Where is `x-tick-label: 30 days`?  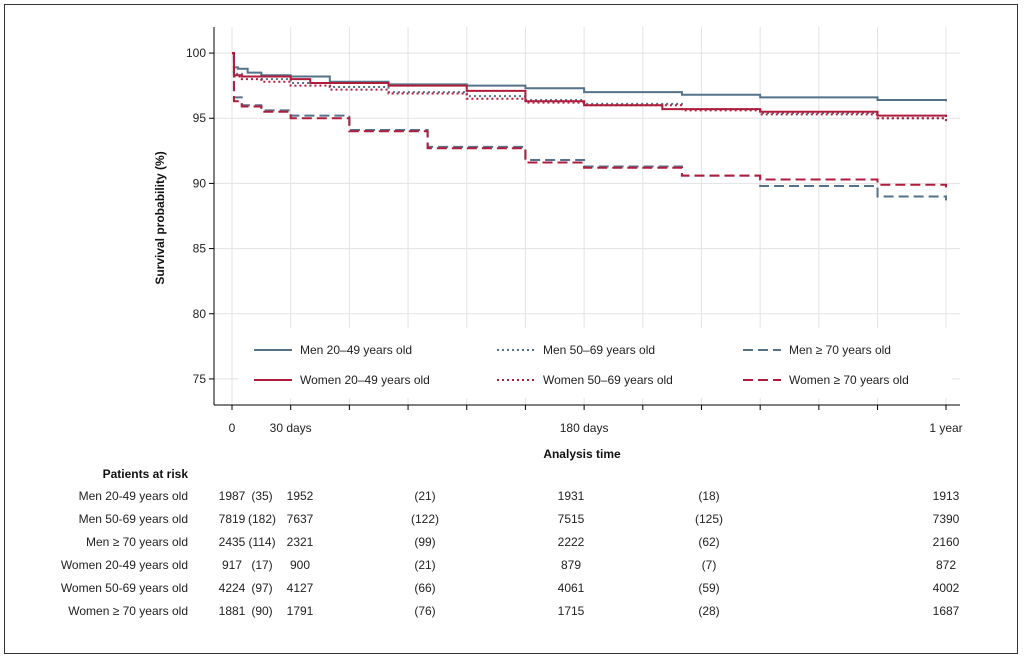
x-tick-label: 30 days is located at coordinates (291, 428).